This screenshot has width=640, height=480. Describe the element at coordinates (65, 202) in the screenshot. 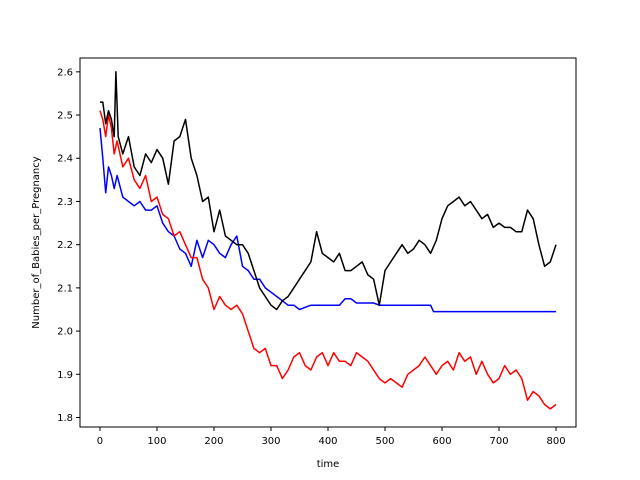

I see `y-tick-label: 2.3` at that location.